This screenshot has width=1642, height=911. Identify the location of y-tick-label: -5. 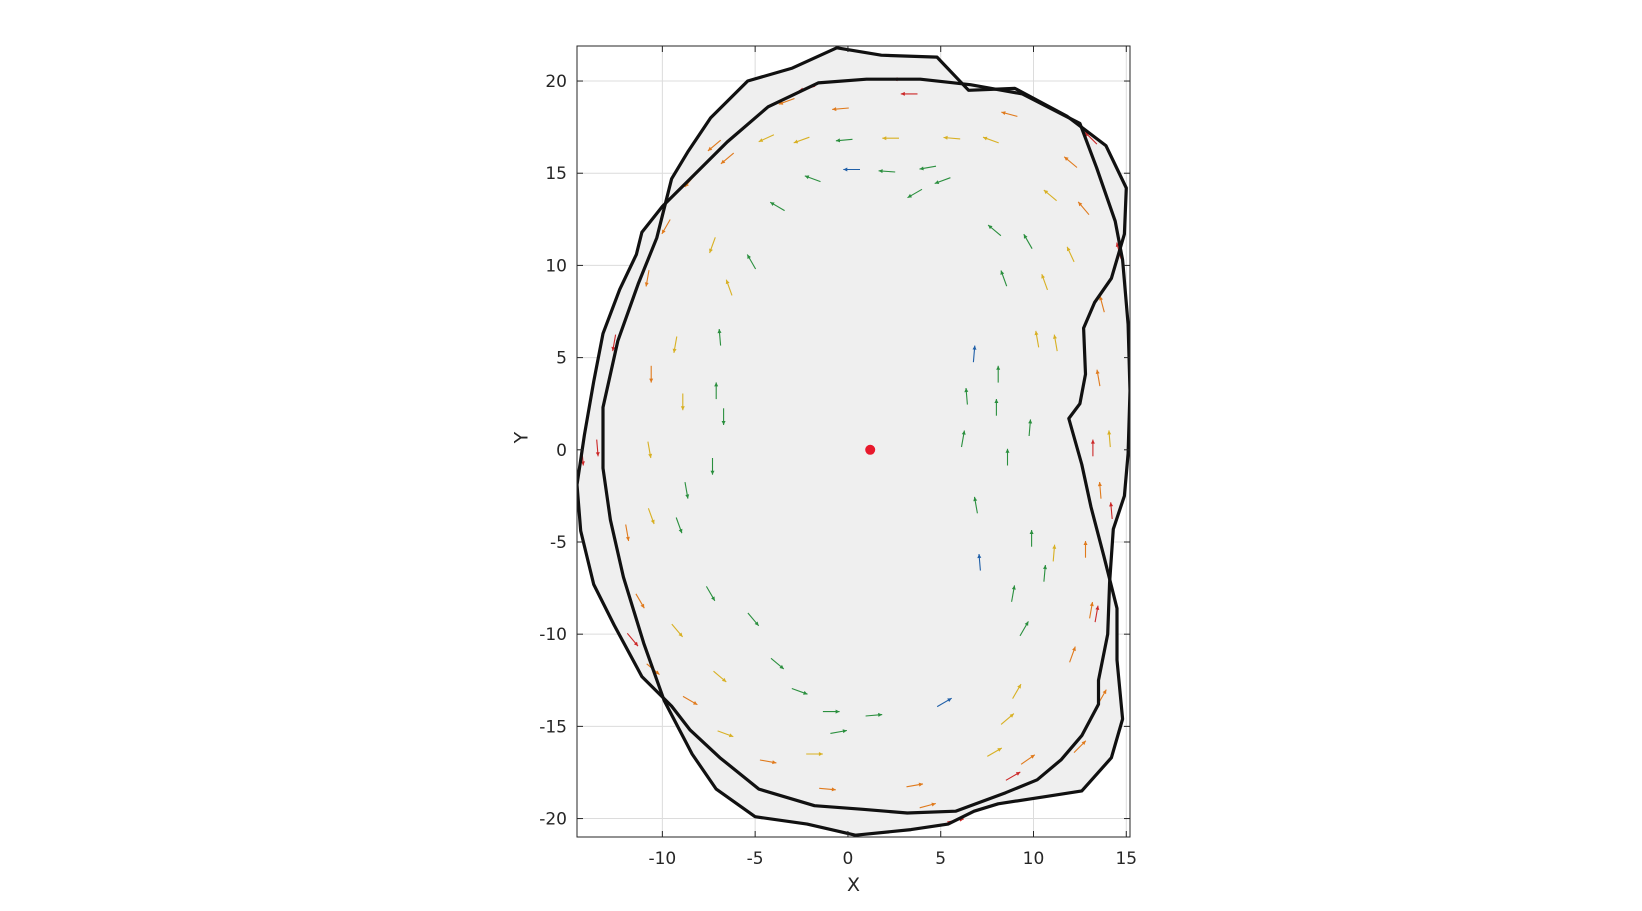
(558, 543).